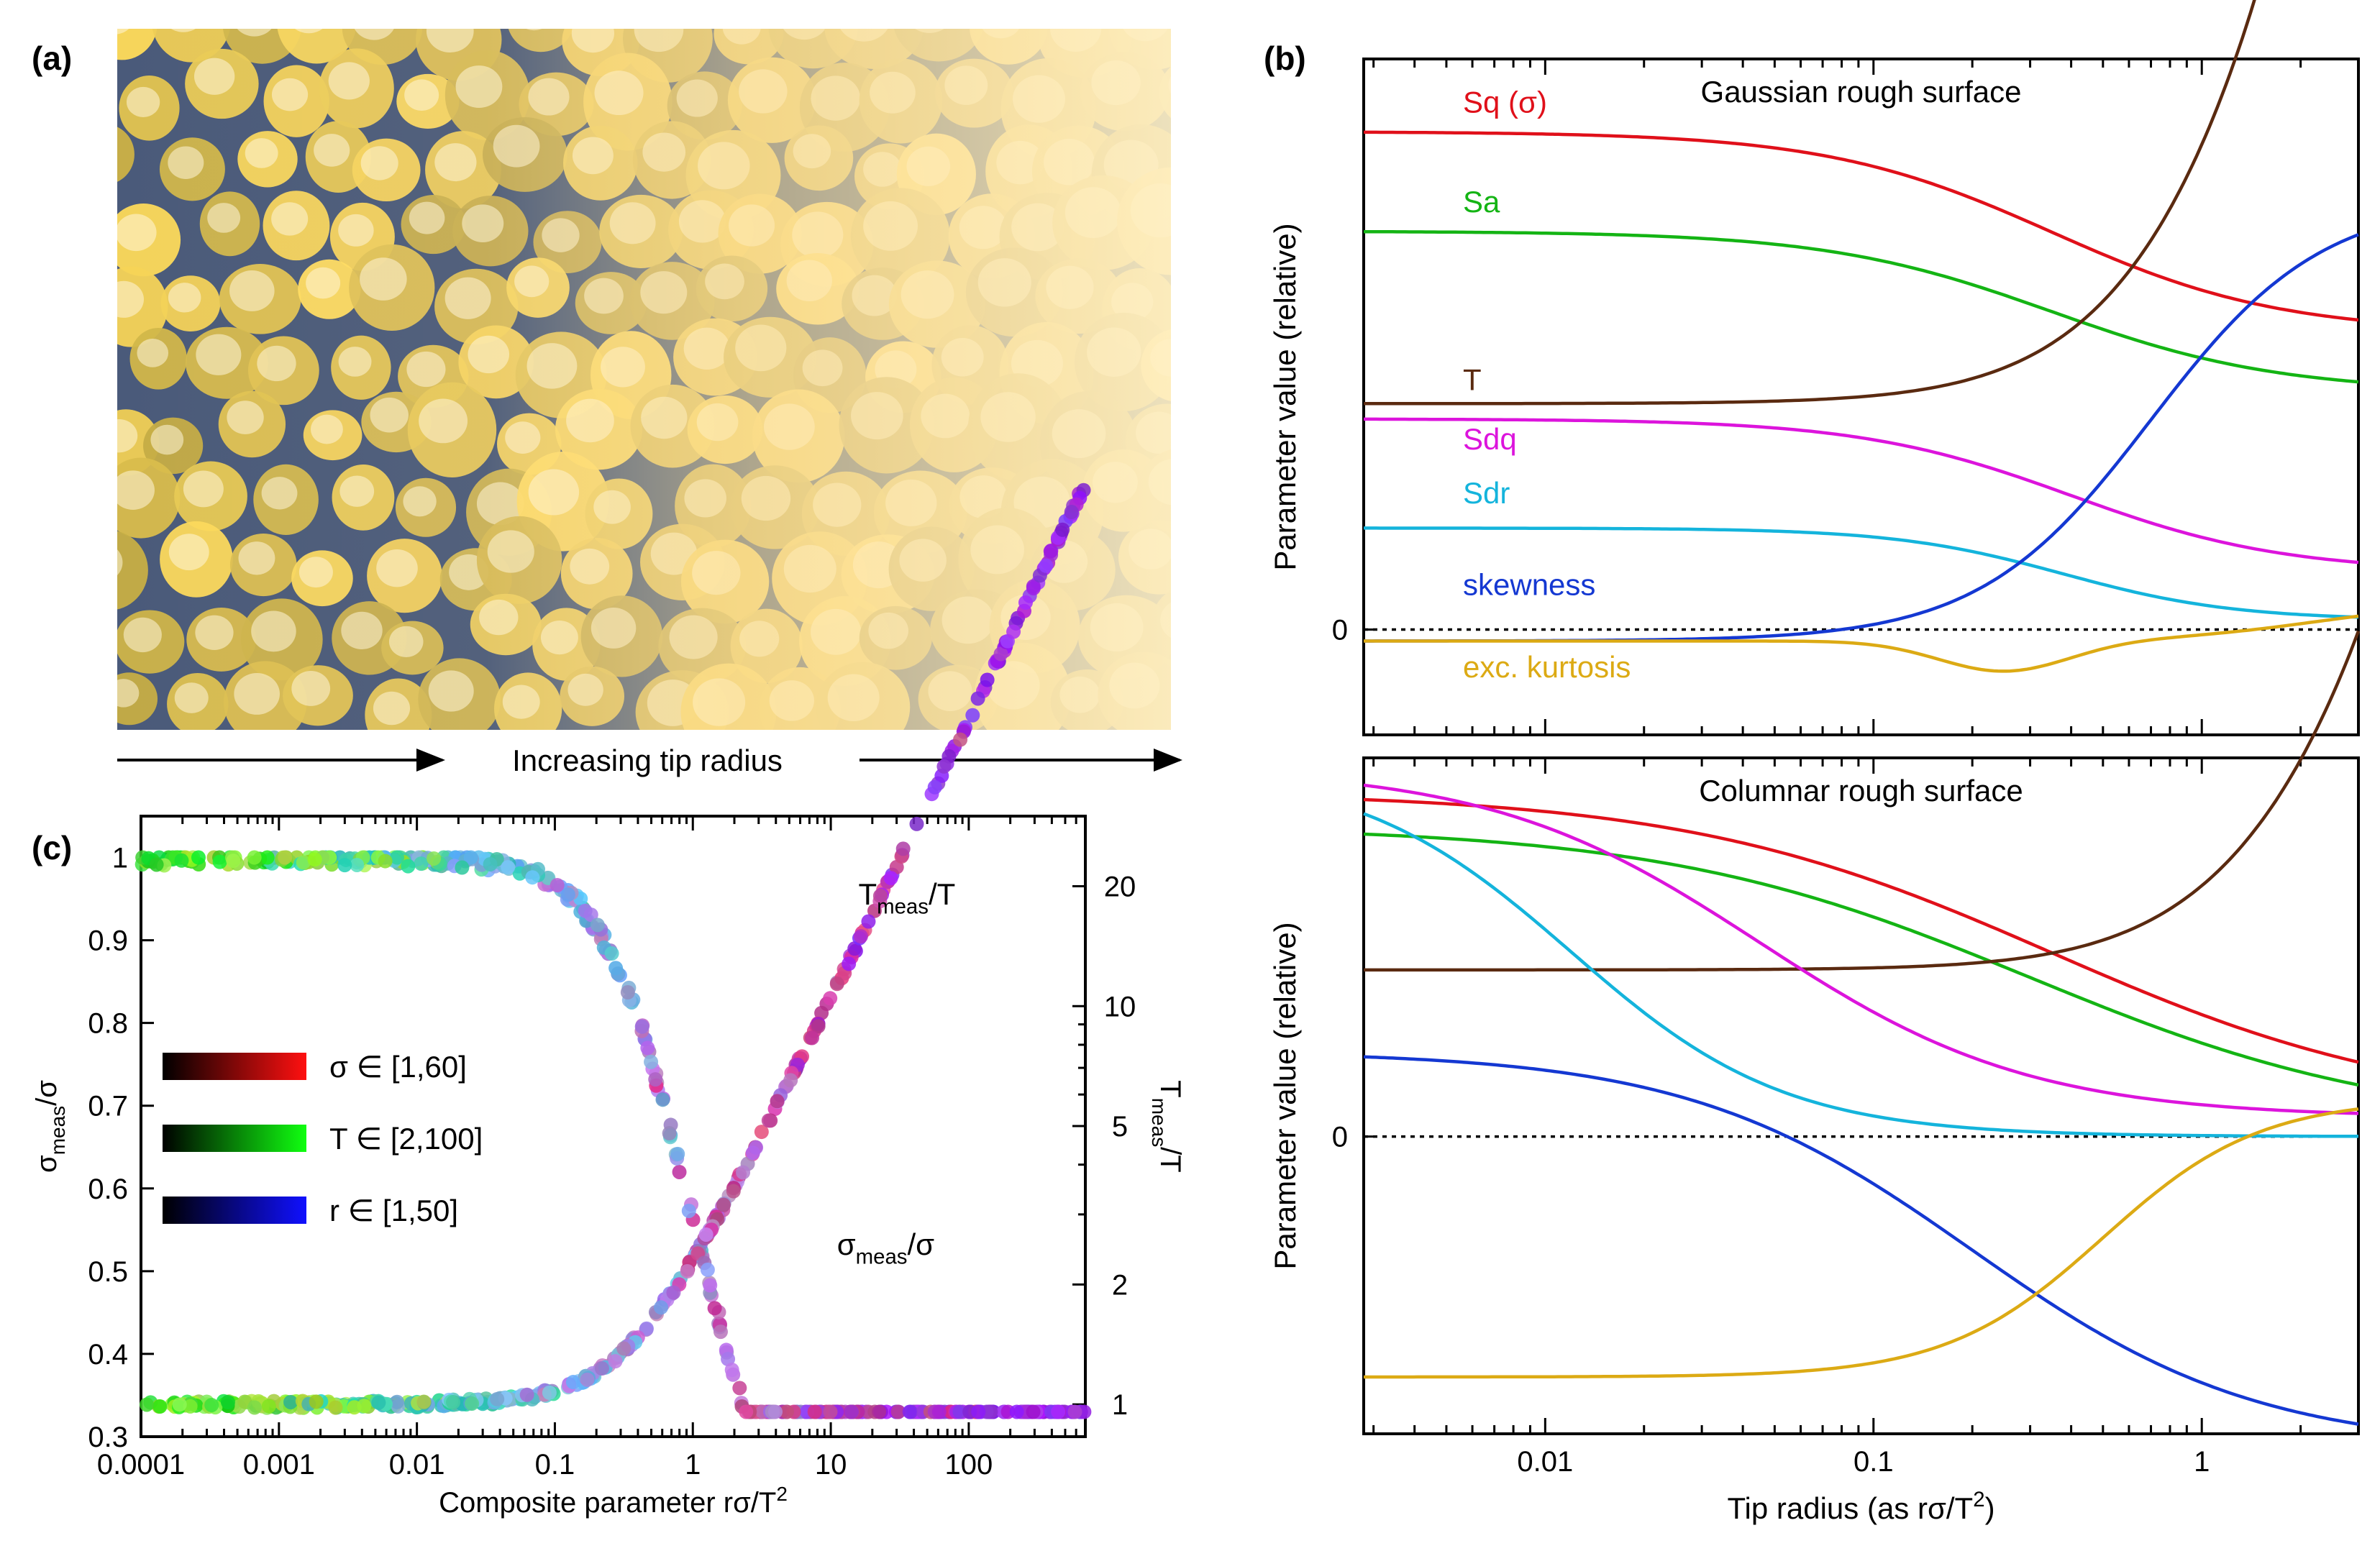  I want to click on x-axis-label-part: ), so click(1990, 1508).